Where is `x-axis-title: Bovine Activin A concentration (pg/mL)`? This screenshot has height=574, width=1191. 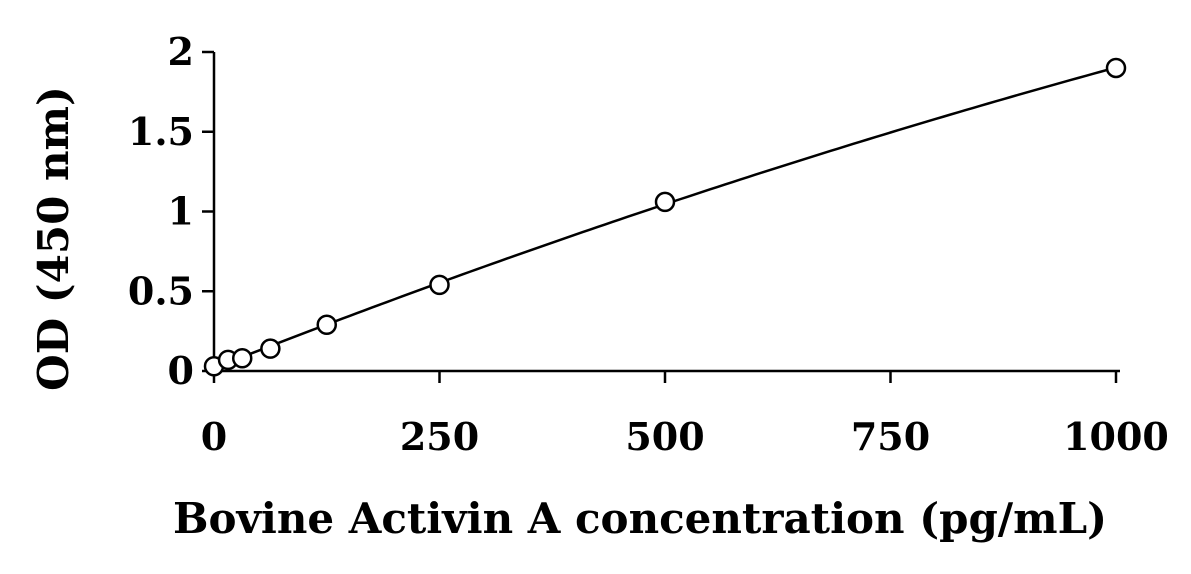 x-axis-title: Bovine Activin A concentration (pg/mL) is located at coordinates (640, 518).